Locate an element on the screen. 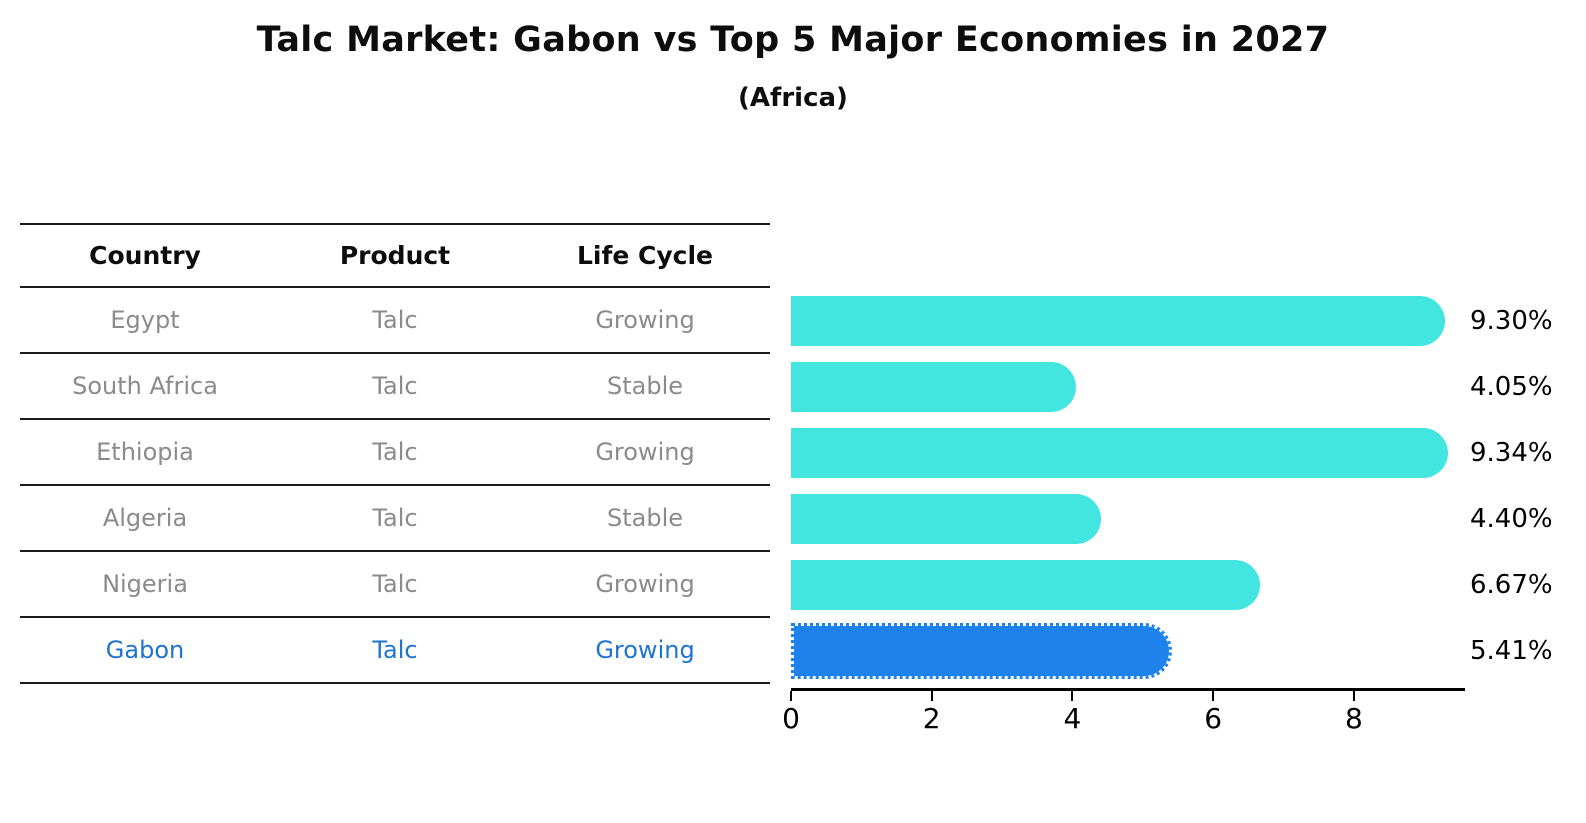 The width and height of the screenshot is (1586, 823). cell-country: South Africa is located at coordinates (145, 386).